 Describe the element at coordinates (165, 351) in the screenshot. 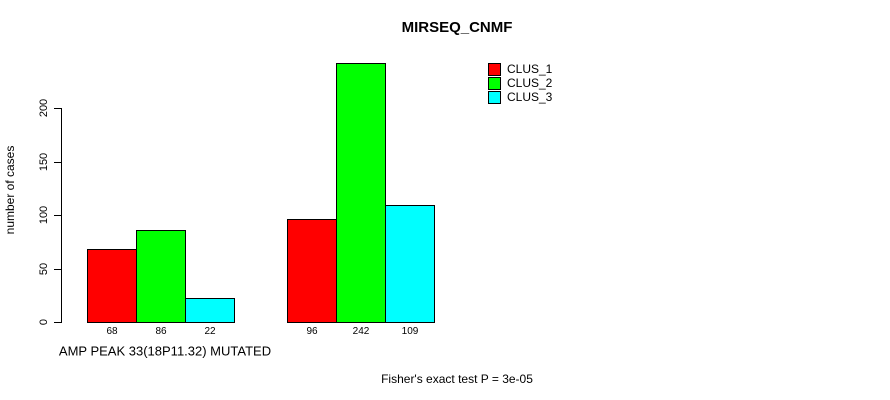

I see `x-axis-label: AMP PEAK 33(18P11.32) MUTATED` at that location.